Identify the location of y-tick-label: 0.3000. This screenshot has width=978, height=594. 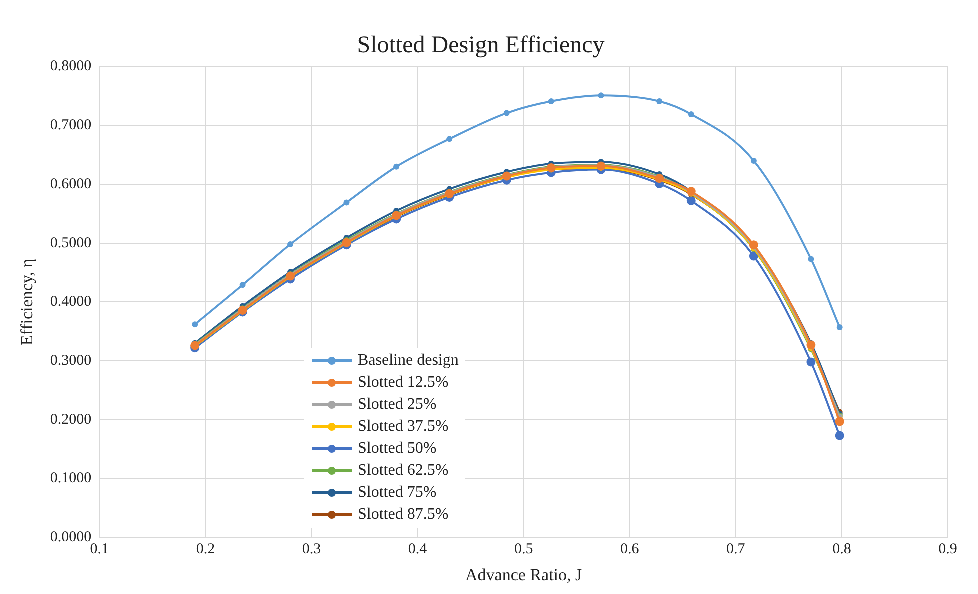
(71, 360).